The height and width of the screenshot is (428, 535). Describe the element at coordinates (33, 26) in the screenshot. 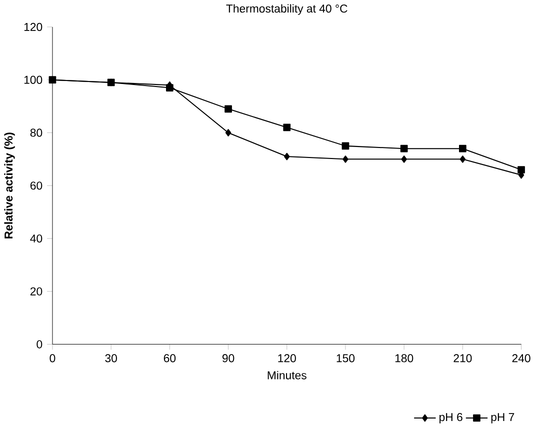

I see `y-tick-label: 120` at that location.